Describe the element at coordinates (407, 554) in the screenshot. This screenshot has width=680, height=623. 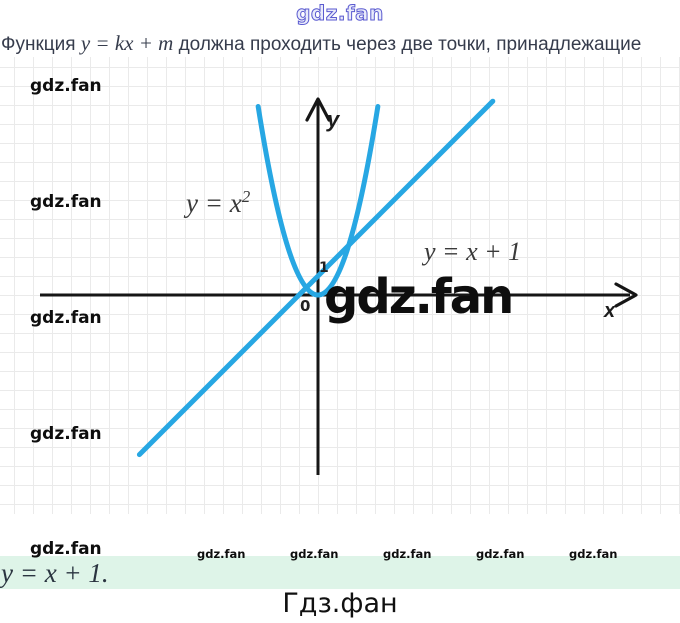
I see `watermark-bottom-3: gdz.fan` at that location.